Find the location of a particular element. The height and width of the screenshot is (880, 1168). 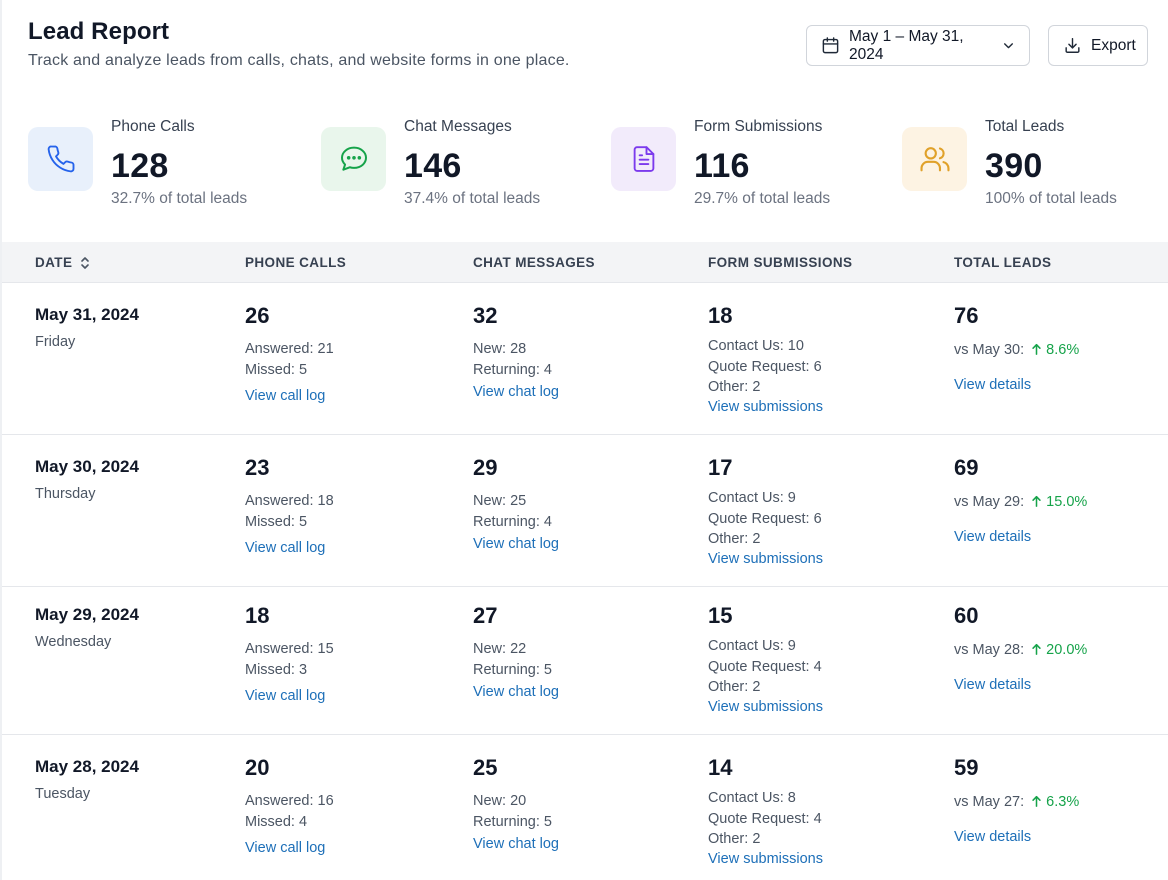

comparison-line: vs May 30: 8.6% is located at coordinates (1016, 350).